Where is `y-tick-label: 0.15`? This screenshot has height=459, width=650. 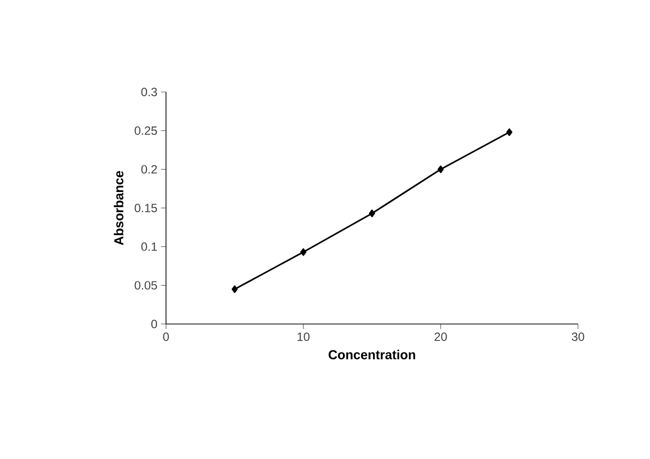 y-tick-label: 0.15 is located at coordinates (145, 208).